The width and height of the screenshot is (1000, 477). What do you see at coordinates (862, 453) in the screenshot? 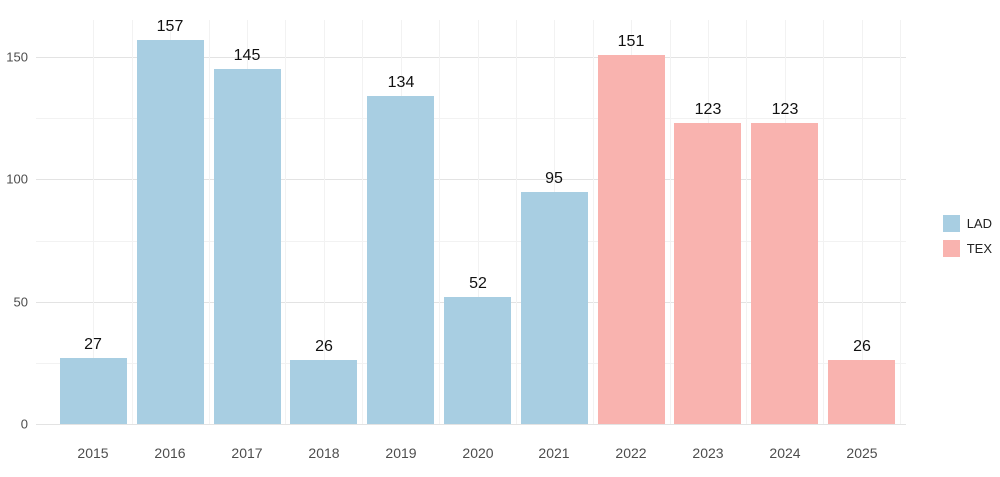
I see `x-tick-label: 2025` at bounding box center [862, 453].